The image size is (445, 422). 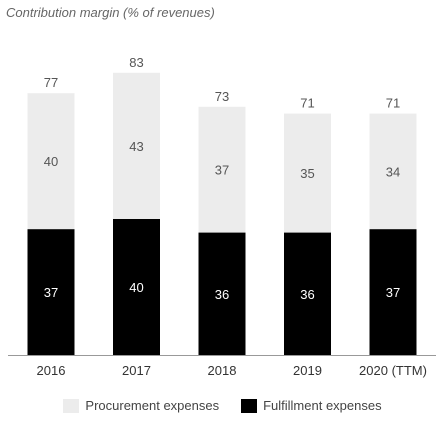 What do you see at coordinates (71, 405) in the screenshot?
I see `legend-swatch-procurement` at bounding box center [71, 405].